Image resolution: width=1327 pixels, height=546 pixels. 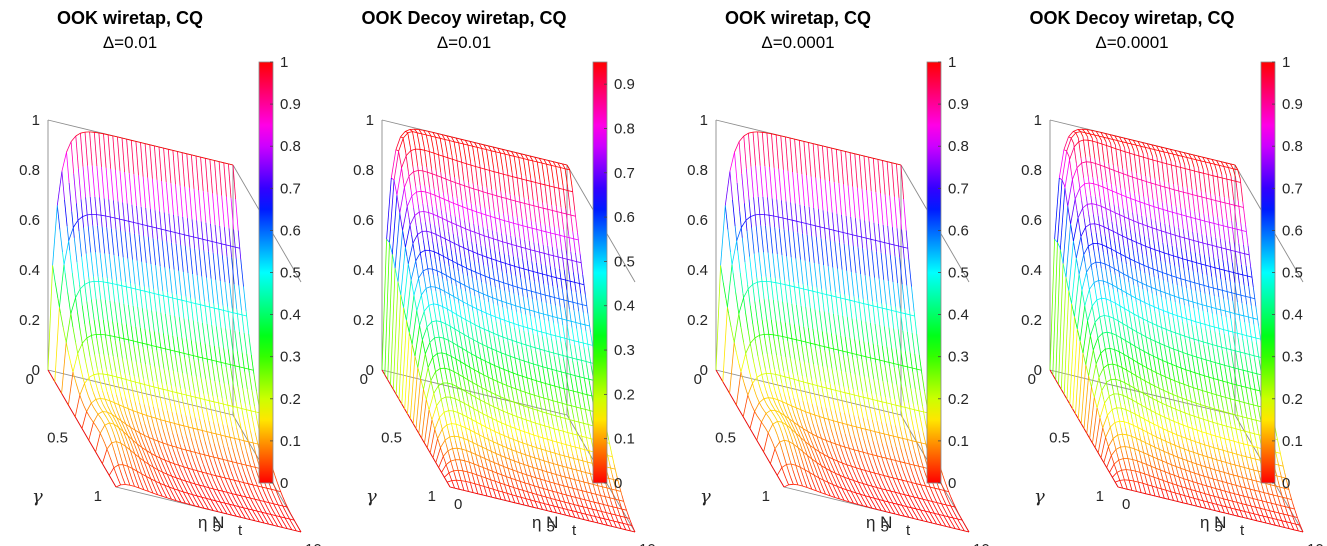 I want to click on x-axis-label-subscript: t, so click(x=574, y=530).